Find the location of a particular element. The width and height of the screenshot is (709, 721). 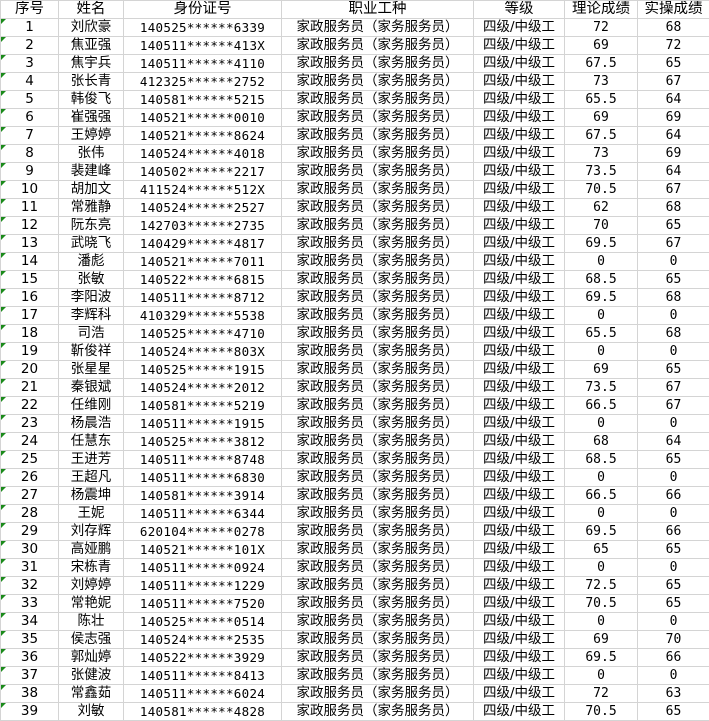

cell-seq: 31 is located at coordinates (29, 567).